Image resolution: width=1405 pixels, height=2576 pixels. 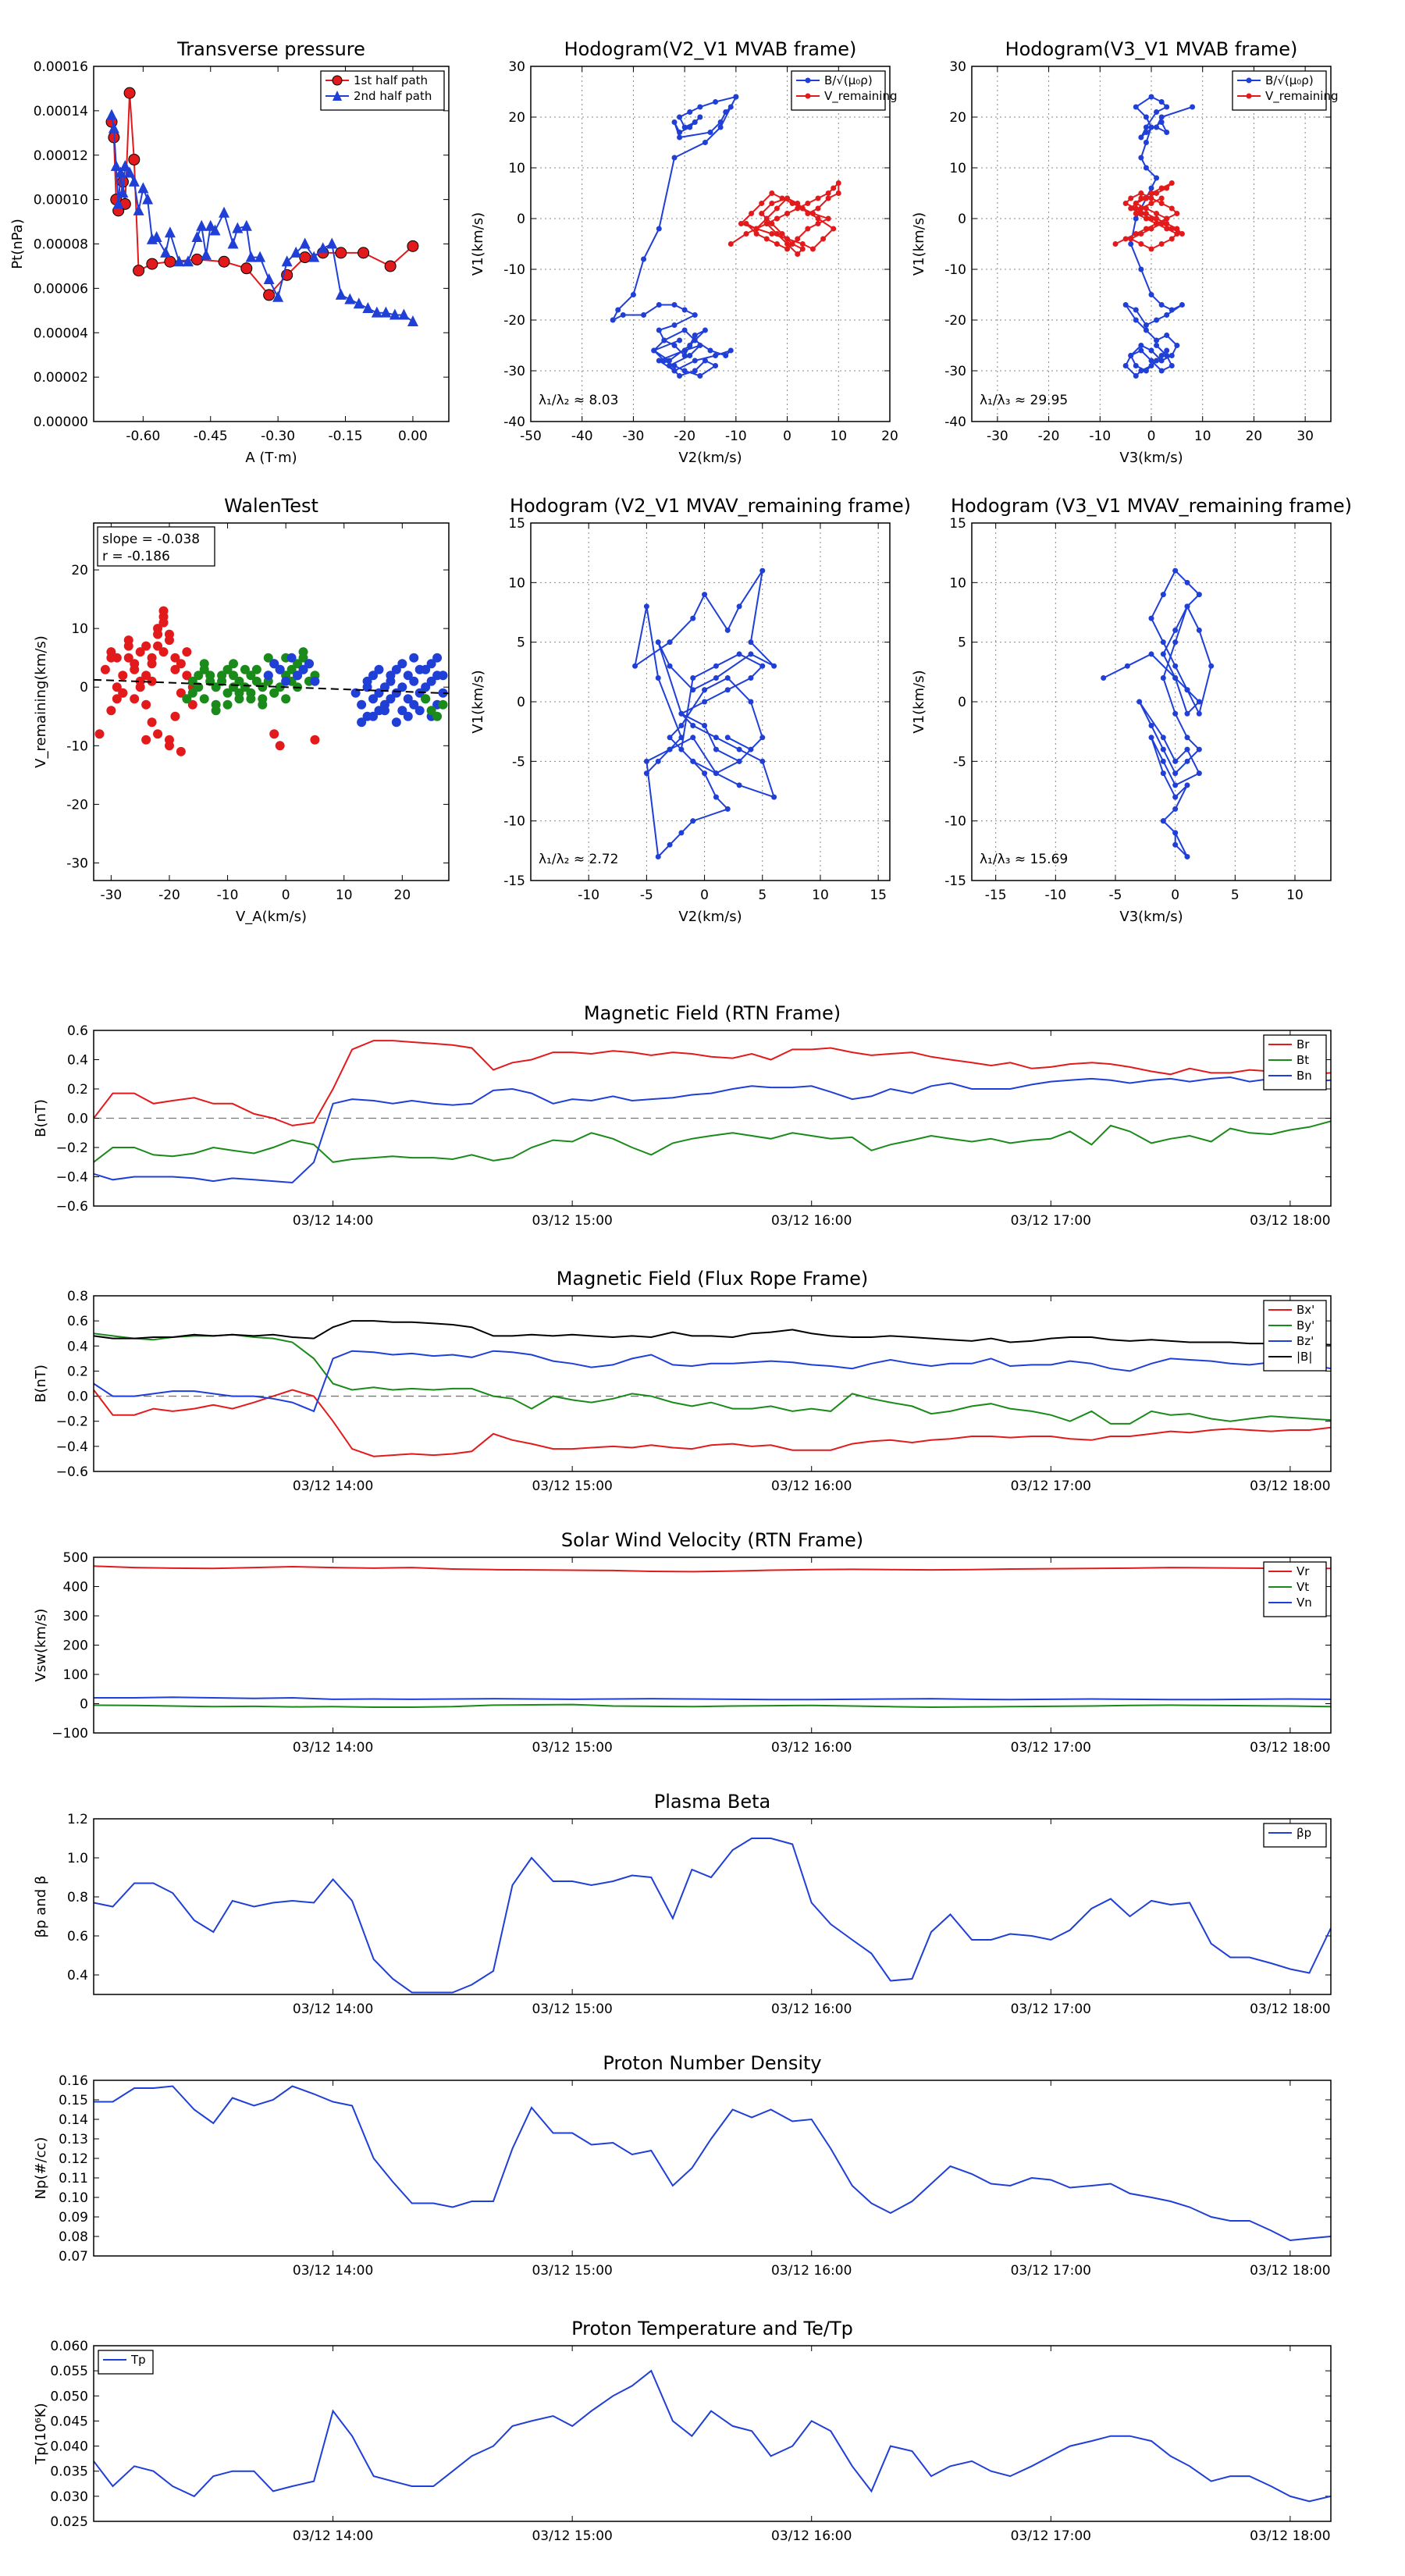 What do you see at coordinates (713, 1333) in the screenshot?
I see `series-line` at bounding box center [713, 1333].